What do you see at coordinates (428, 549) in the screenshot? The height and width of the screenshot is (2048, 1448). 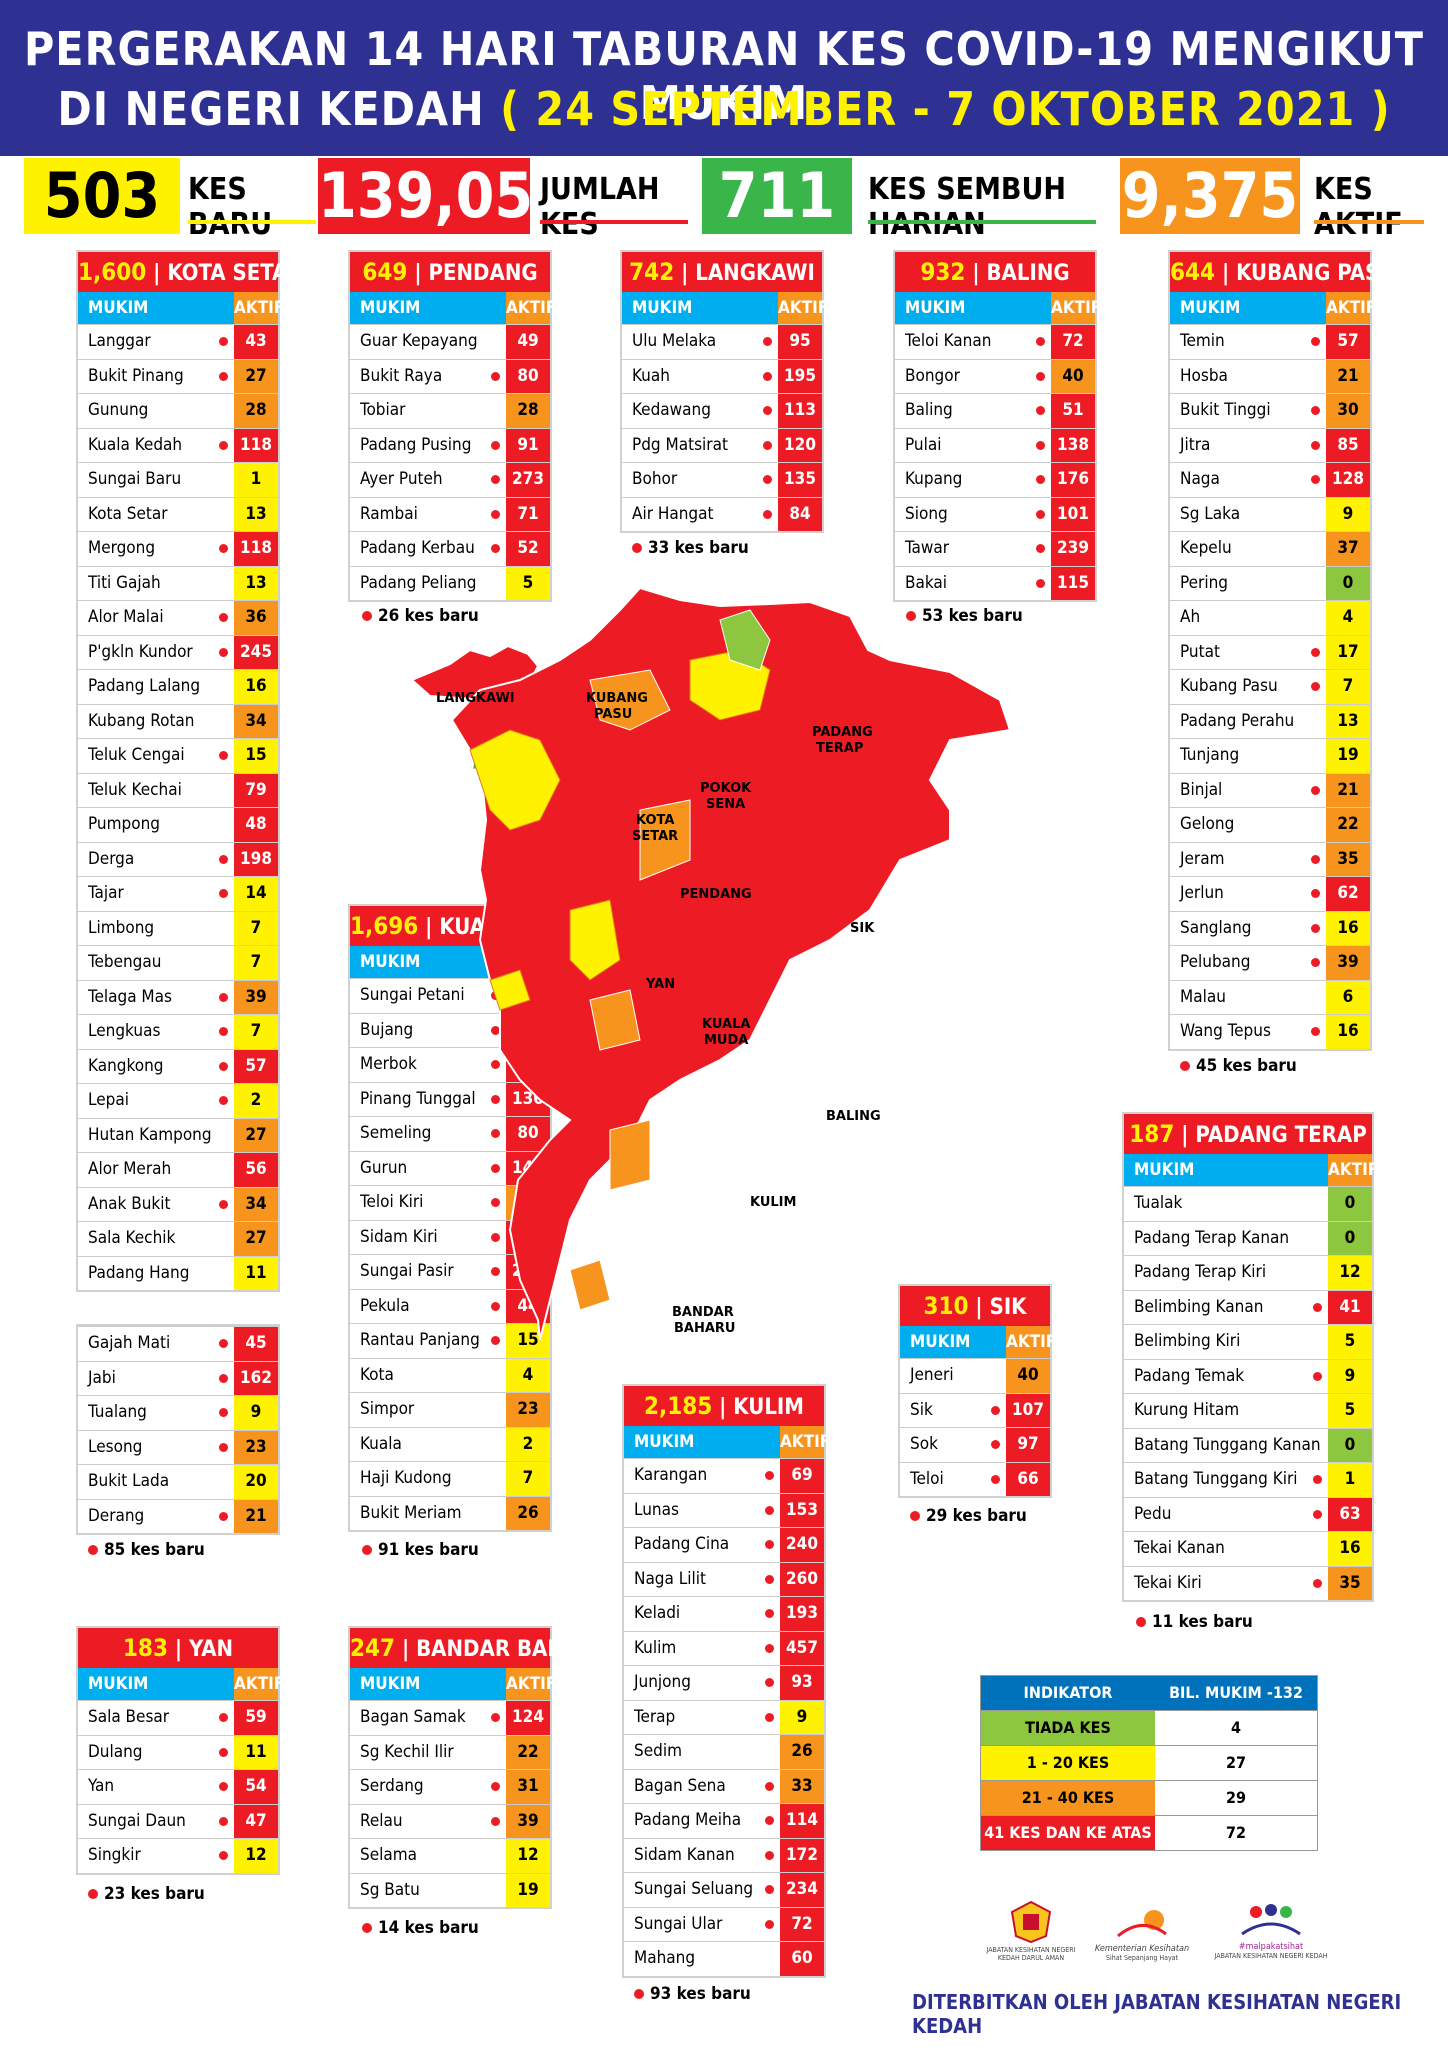 I see `mukim-name: Padang Kerbau` at bounding box center [428, 549].